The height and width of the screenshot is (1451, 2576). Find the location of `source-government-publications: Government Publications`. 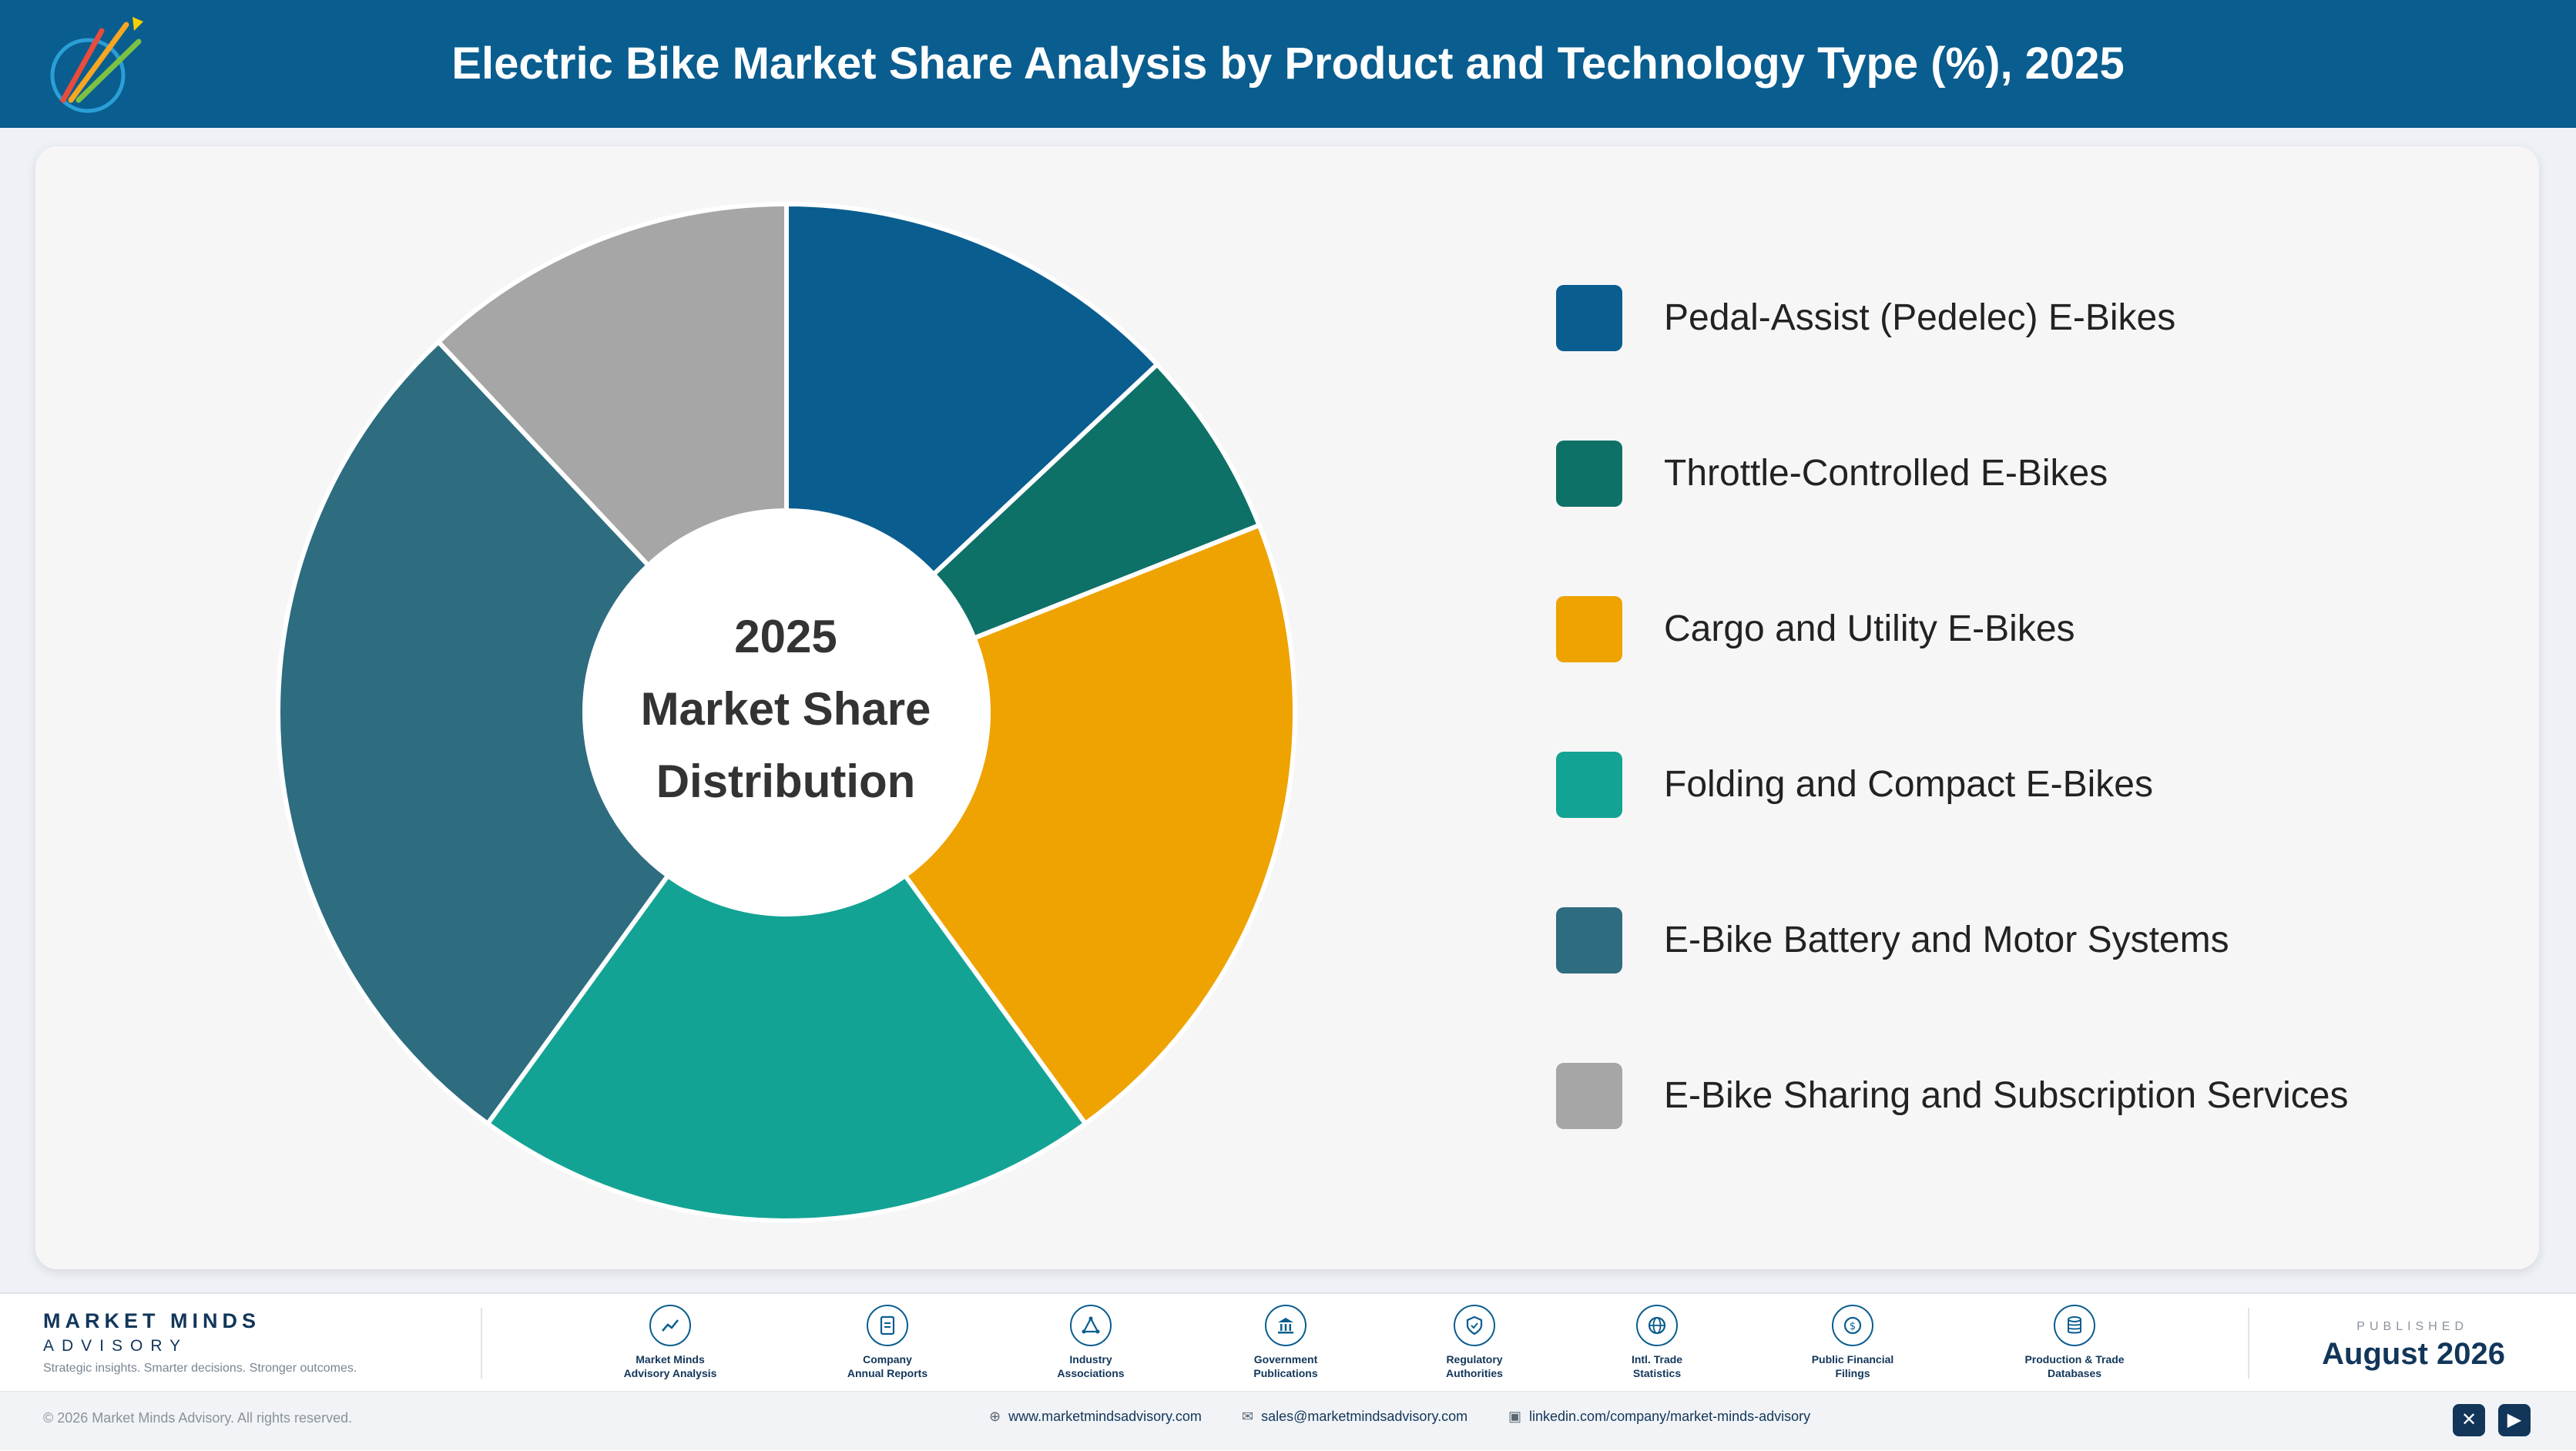

source-government-publications: Government Publications is located at coordinates (1286, 1342).